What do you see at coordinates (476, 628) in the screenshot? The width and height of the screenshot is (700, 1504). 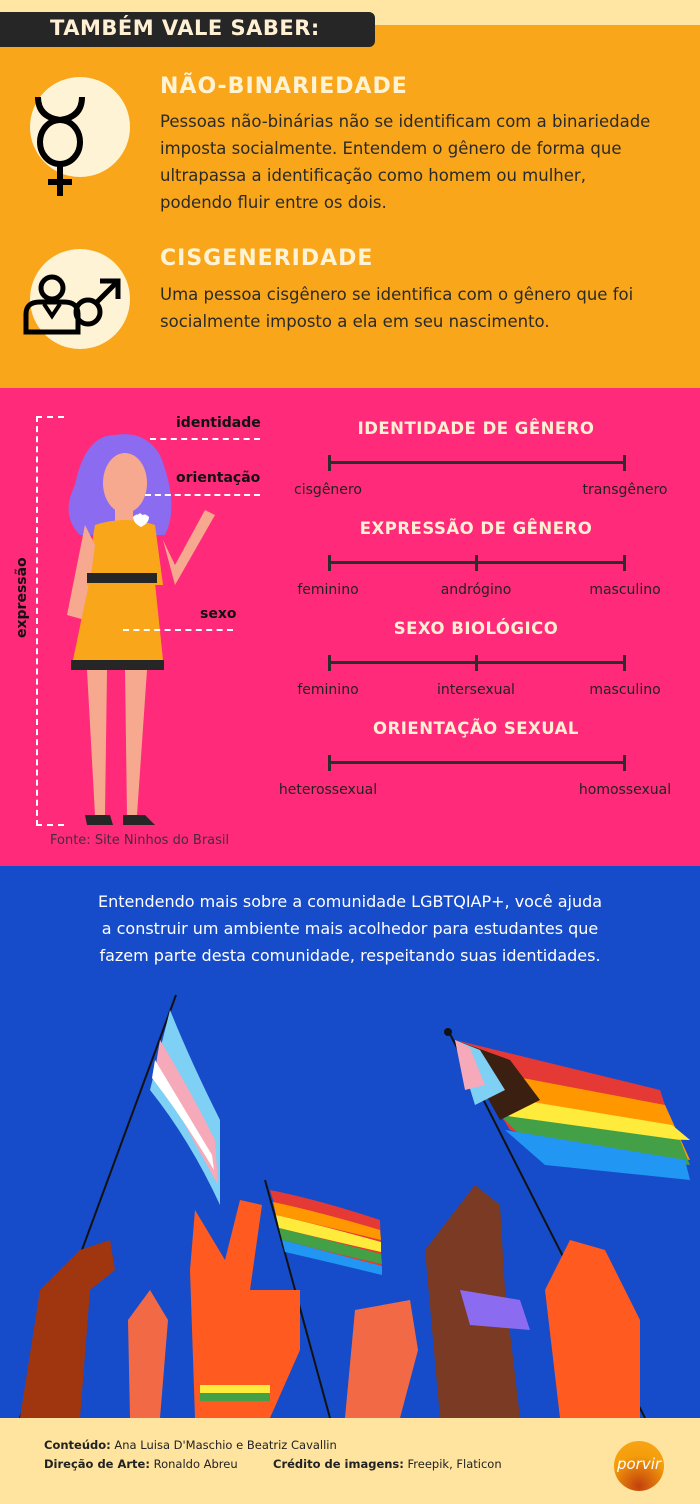 I see `spectrum-title: SEXO BIOLÓGICO` at bounding box center [476, 628].